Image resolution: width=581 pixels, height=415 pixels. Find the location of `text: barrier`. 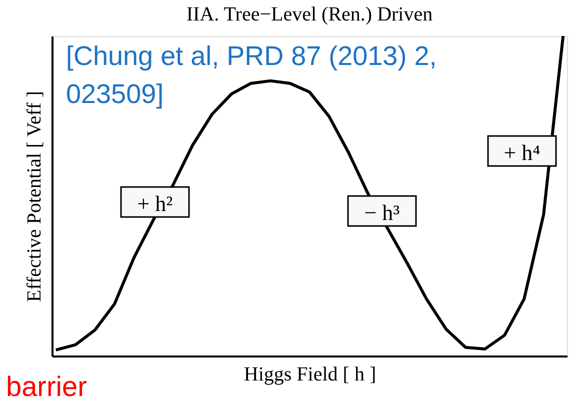

text: barrier is located at coordinates (46, 386).